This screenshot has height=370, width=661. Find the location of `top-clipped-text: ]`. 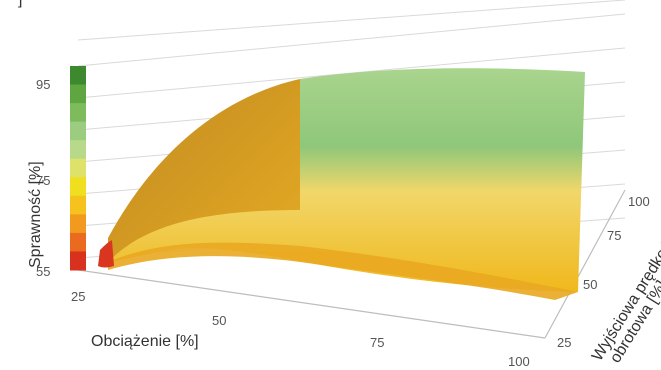

top-clipped-text: ] is located at coordinates (20, 4).